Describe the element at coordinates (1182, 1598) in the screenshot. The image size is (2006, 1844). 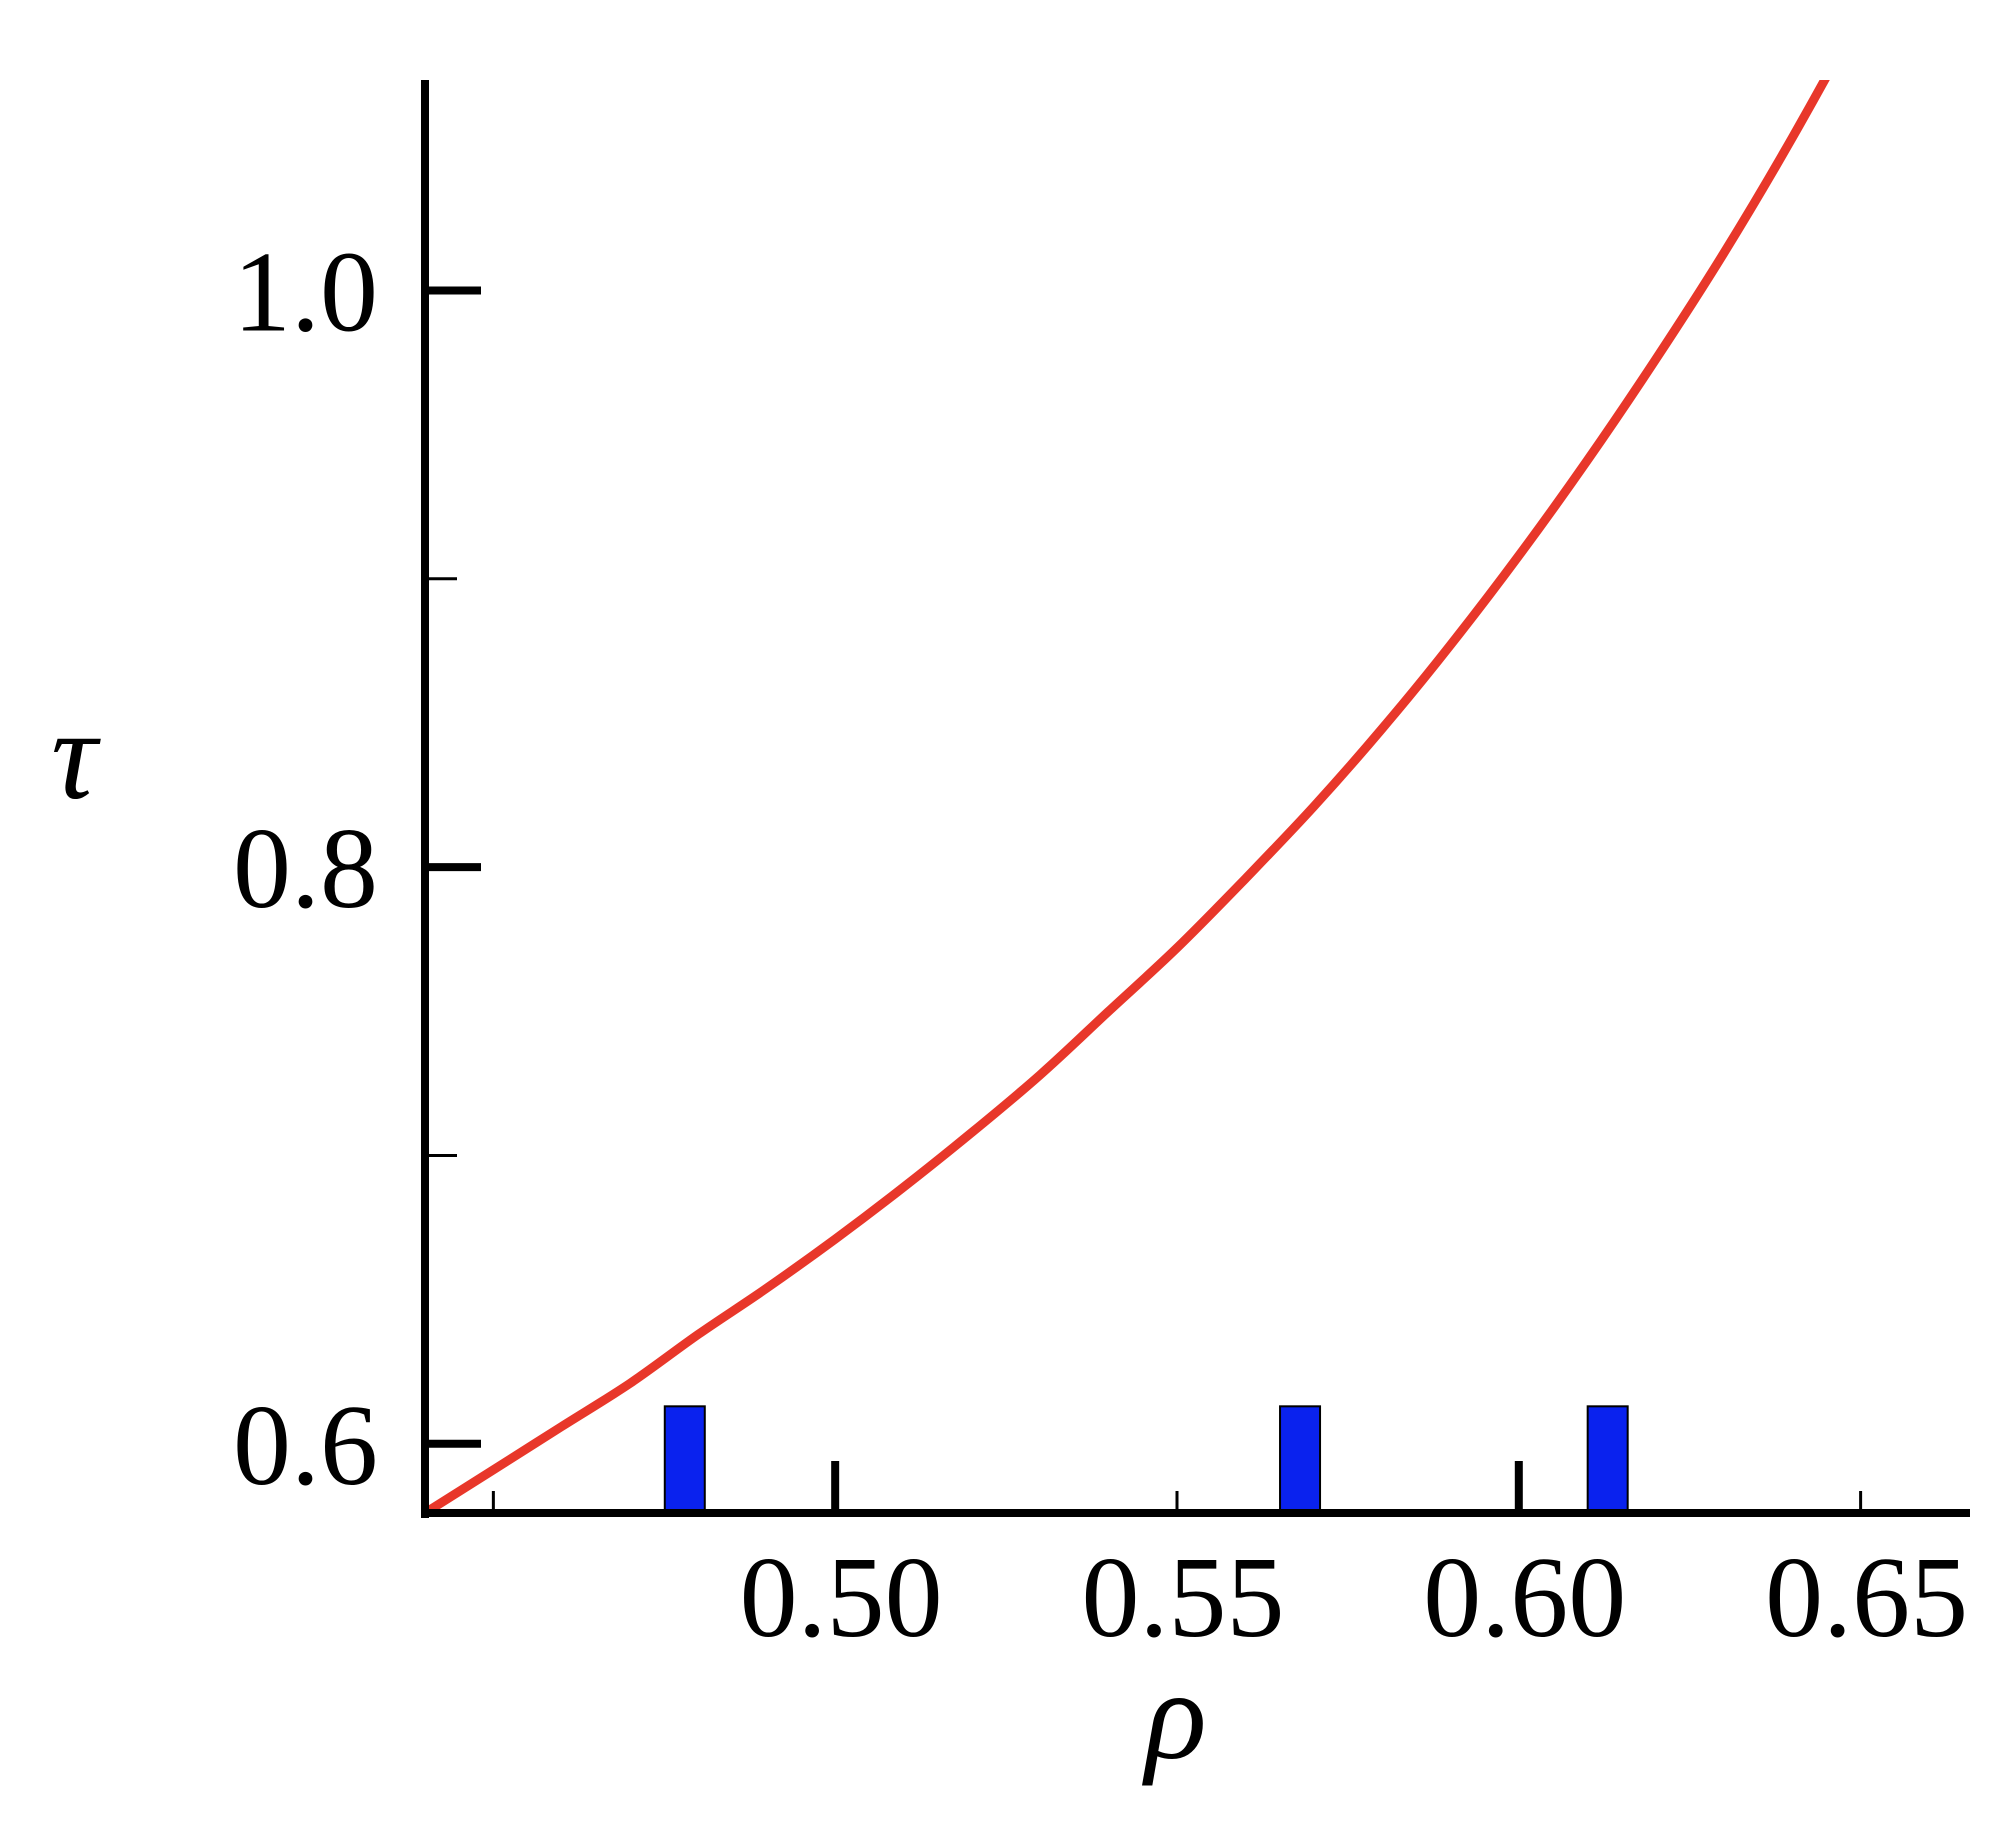
I see `x-tick-label-3: 0.55` at that location.